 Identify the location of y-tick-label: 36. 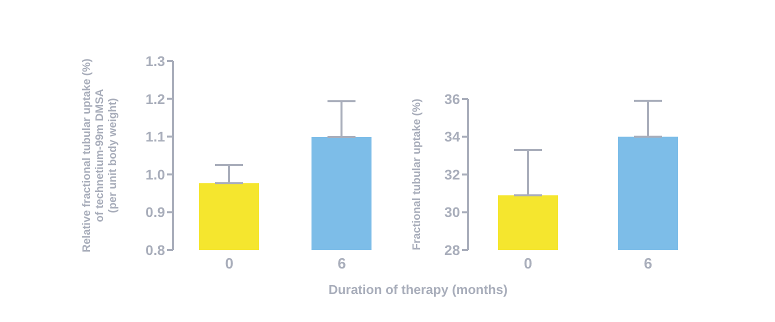
(452, 98).